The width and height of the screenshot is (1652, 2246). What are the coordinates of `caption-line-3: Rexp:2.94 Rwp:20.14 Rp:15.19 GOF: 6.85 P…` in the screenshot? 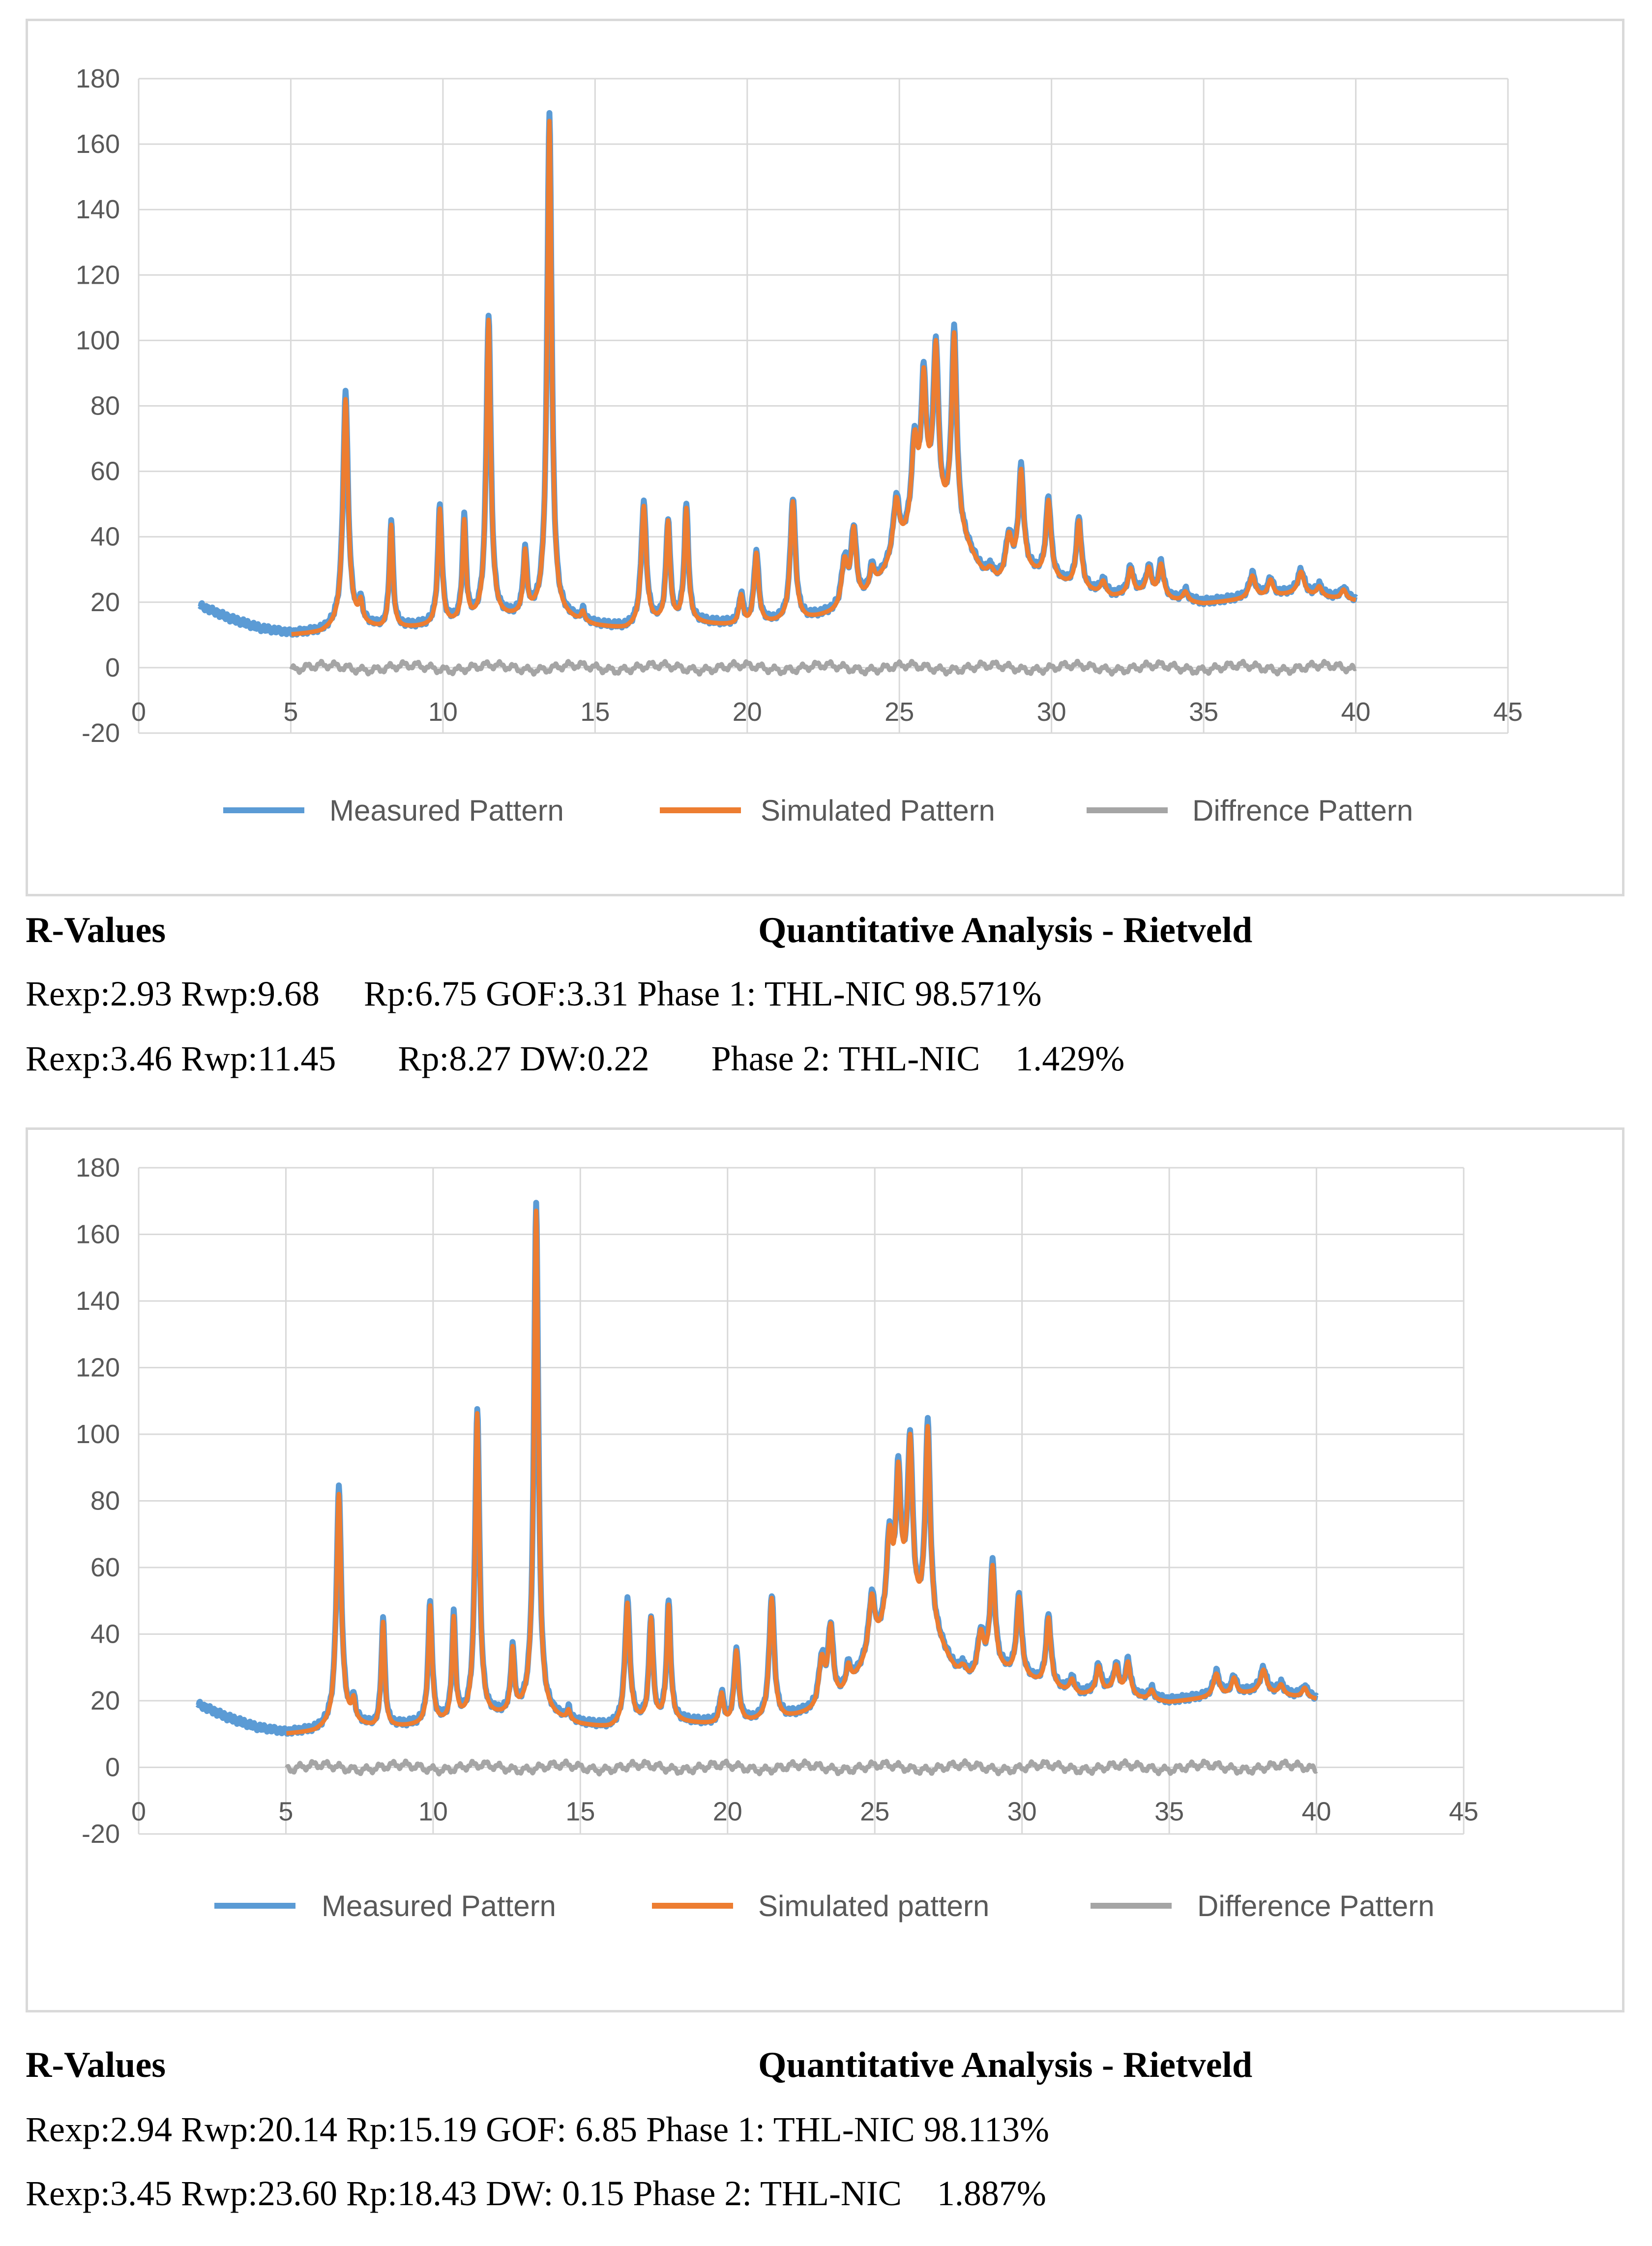 It's located at (537, 2129).